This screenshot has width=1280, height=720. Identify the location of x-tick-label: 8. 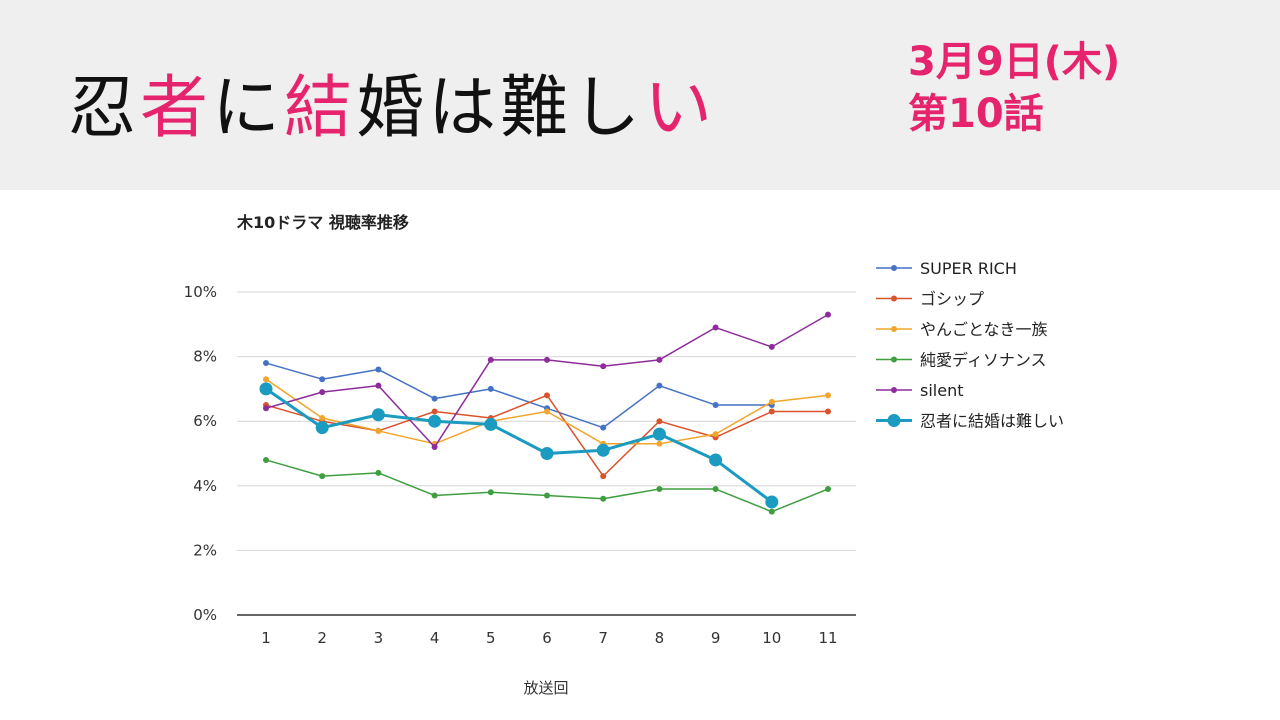
(660, 638).